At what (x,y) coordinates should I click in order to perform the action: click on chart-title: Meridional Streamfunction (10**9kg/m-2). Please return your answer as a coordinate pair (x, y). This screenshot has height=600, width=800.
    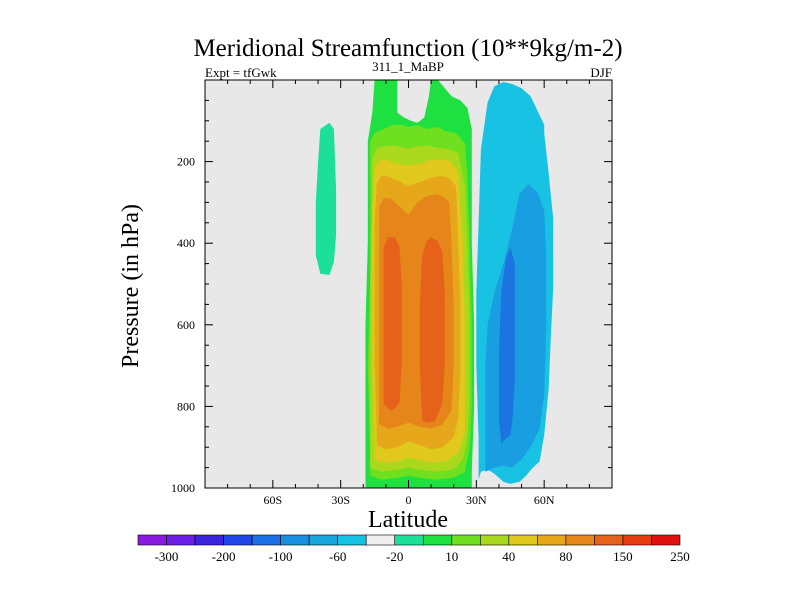
    Looking at the image, I should click on (407, 48).